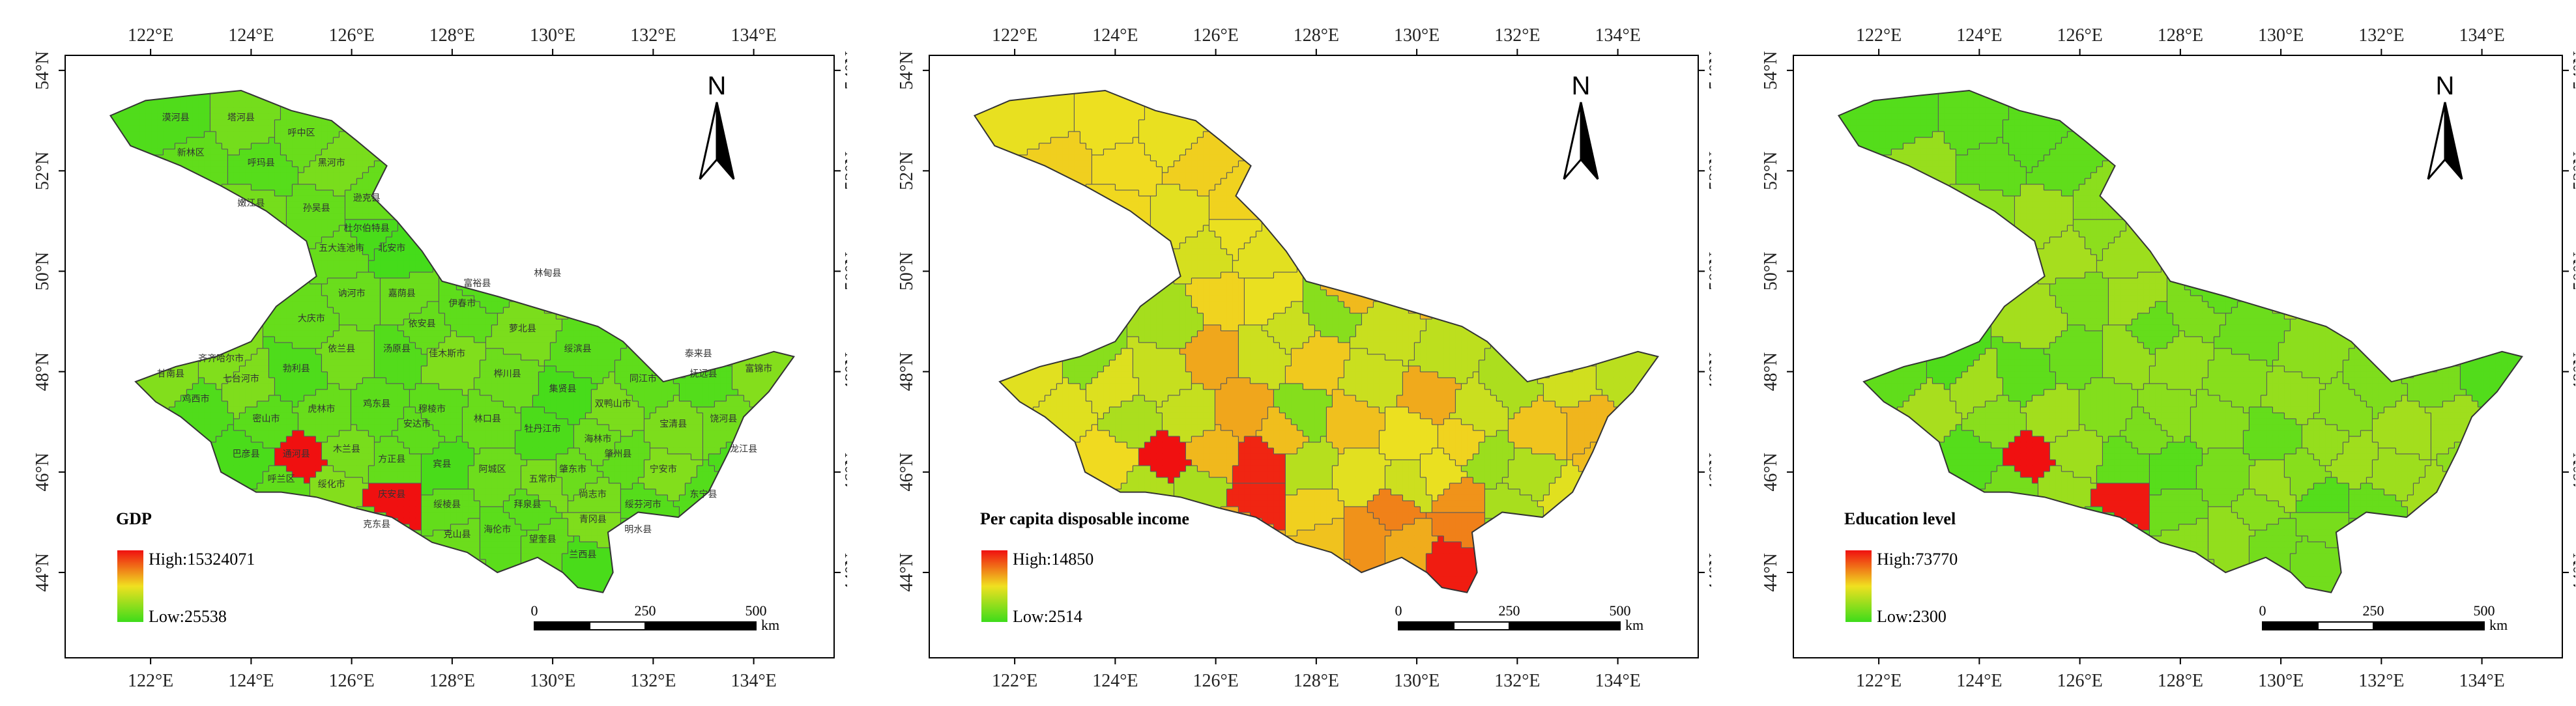 The width and height of the screenshot is (2576, 706). What do you see at coordinates (492, 469) in the screenshot?
I see `county-label: 阿城区` at bounding box center [492, 469].